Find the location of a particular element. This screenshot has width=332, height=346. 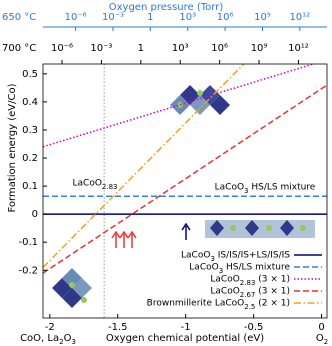

temperature-label: 700 °C is located at coordinates (19, 48).